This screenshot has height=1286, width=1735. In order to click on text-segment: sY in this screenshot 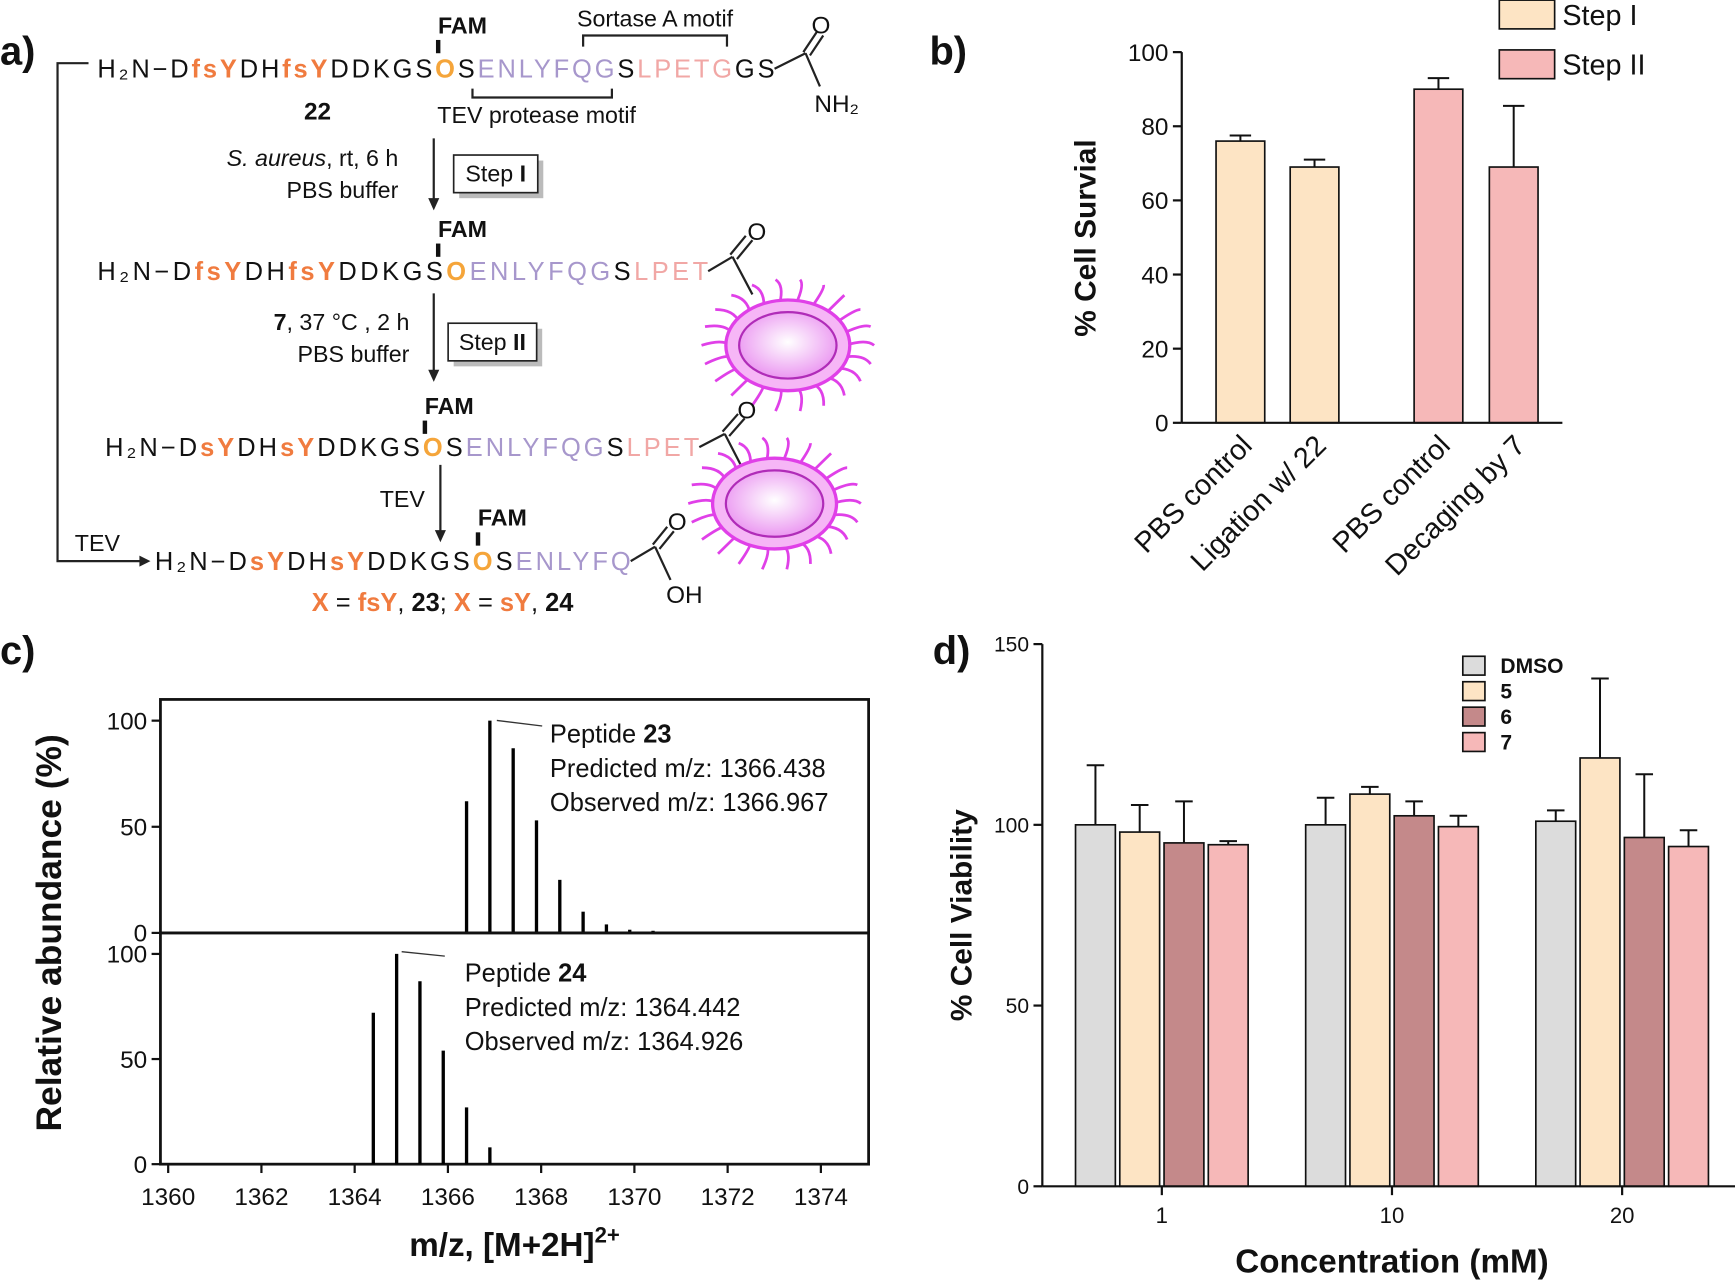, I will do `click(515, 603)`.